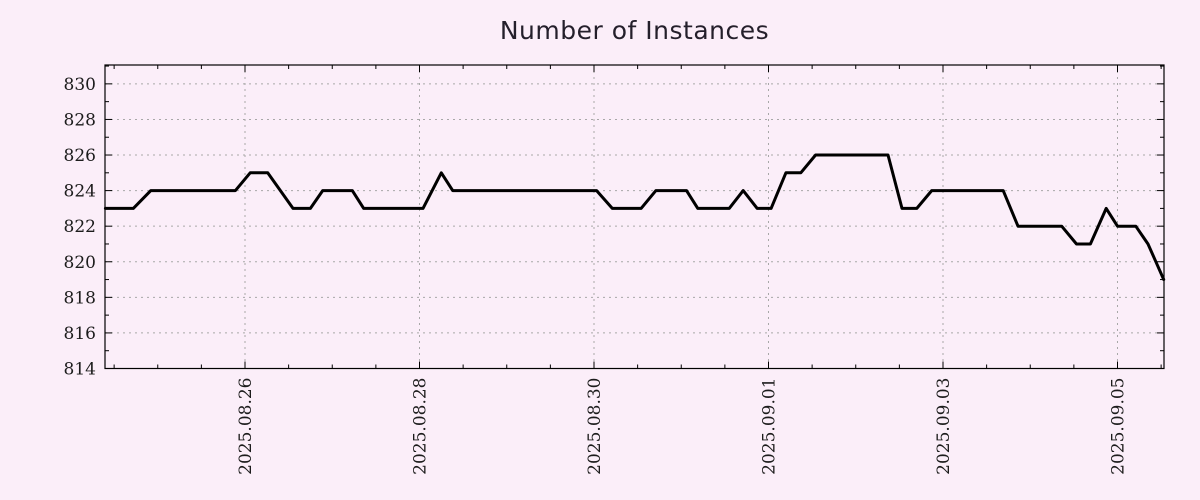  Describe the element at coordinates (80, 298) in the screenshot. I see `y-tick-label: 818` at that location.